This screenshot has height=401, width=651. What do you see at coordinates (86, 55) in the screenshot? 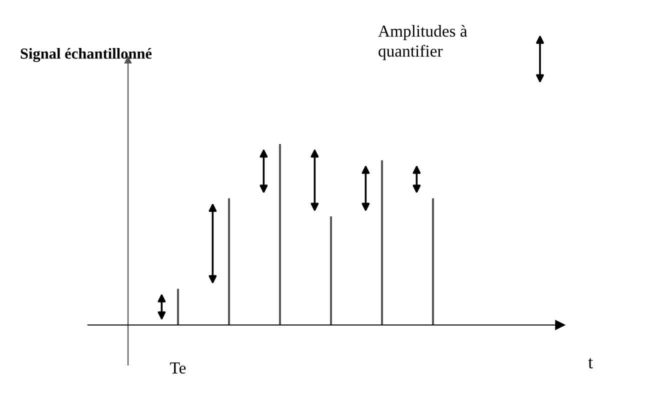
I see `chart-title: Signal échantillonné` at bounding box center [86, 55].